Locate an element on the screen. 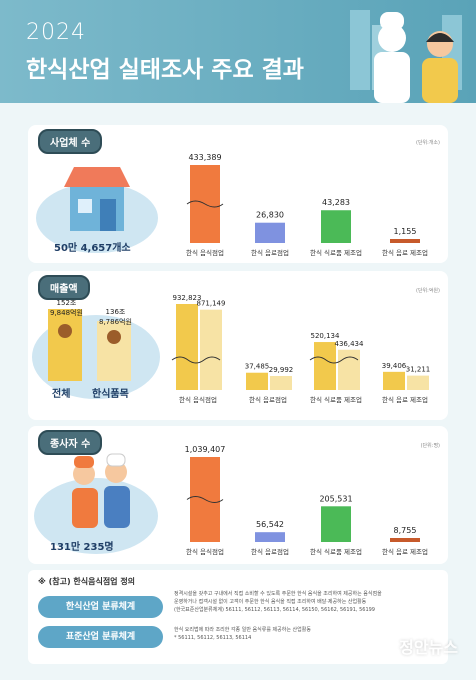  business-unit: (단위:개소) is located at coordinates (428, 143).